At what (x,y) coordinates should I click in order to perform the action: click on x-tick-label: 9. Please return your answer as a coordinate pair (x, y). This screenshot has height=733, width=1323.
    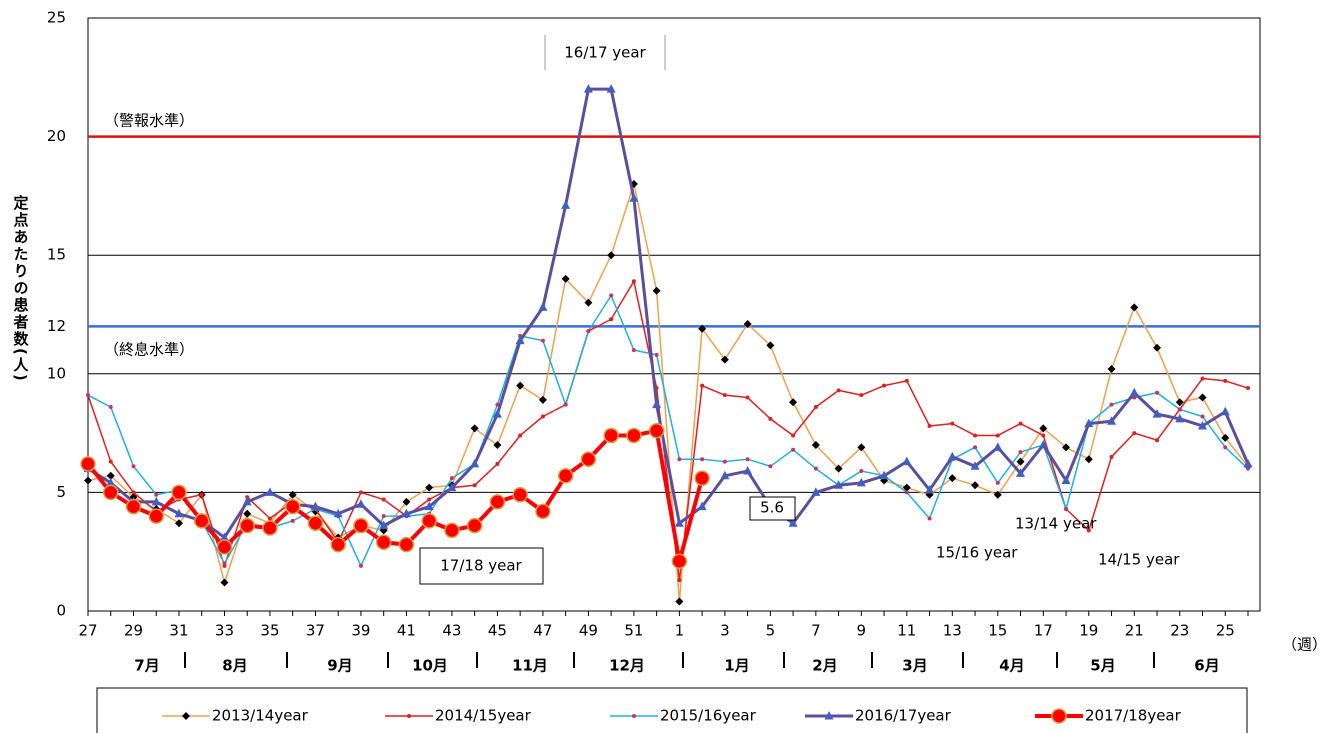
    Looking at the image, I should click on (862, 631).